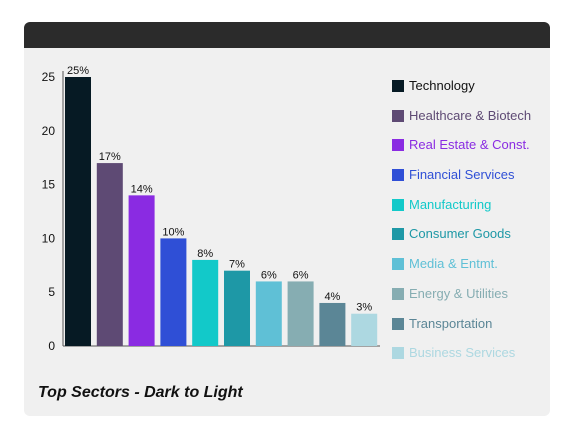  What do you see at coordinates (173, 232) in the screenshot?
I see `bar-value-label: 10%` at bounding box center [173, 232].